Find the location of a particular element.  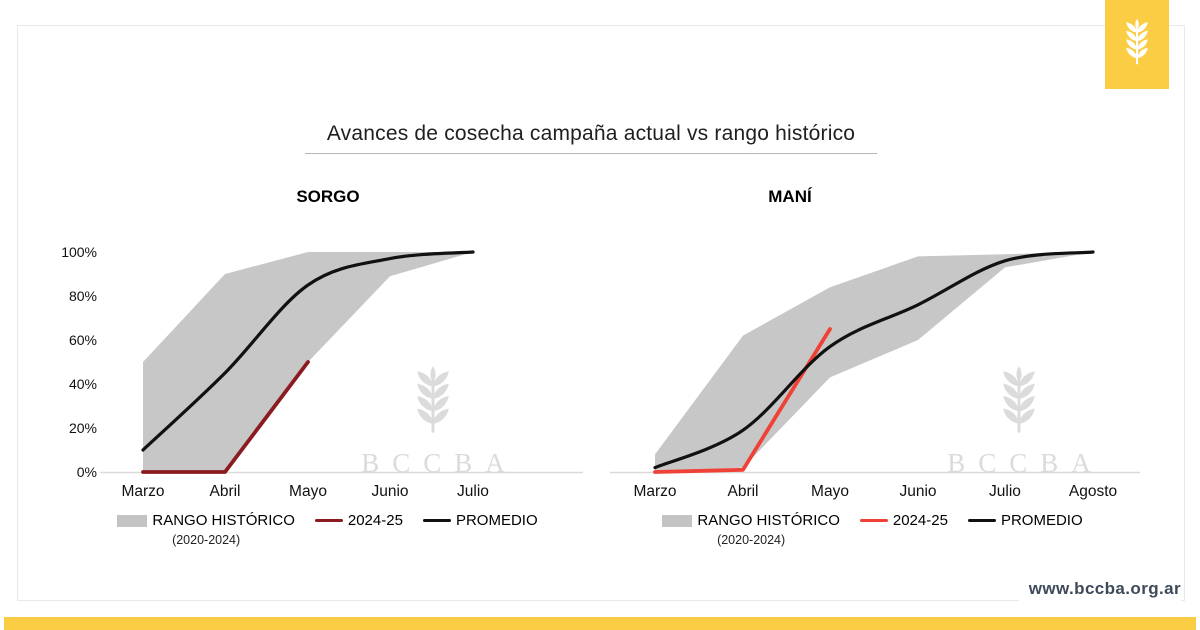

y-tick-label: 40% is located at coordinates (83, 384).